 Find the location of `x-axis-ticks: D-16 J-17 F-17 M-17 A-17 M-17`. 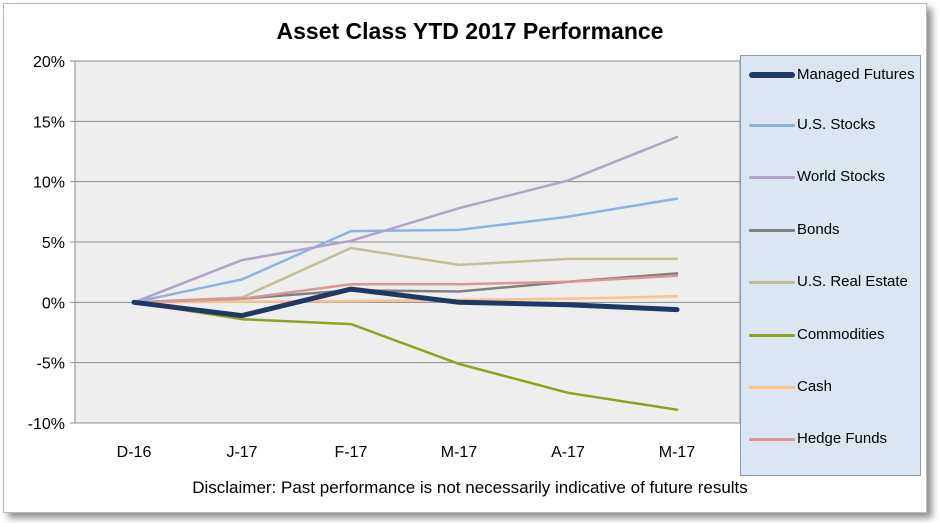

x-axis-ticks: D-16 J-17 F-17 M-17 A-17 M-17 is located at coordinates (406, 452).